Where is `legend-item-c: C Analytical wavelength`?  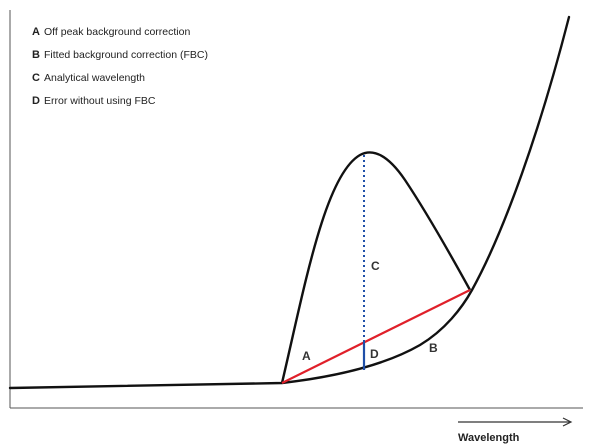 legend-item-c: C Analytical wavelength is located at coordinates (88, 78).